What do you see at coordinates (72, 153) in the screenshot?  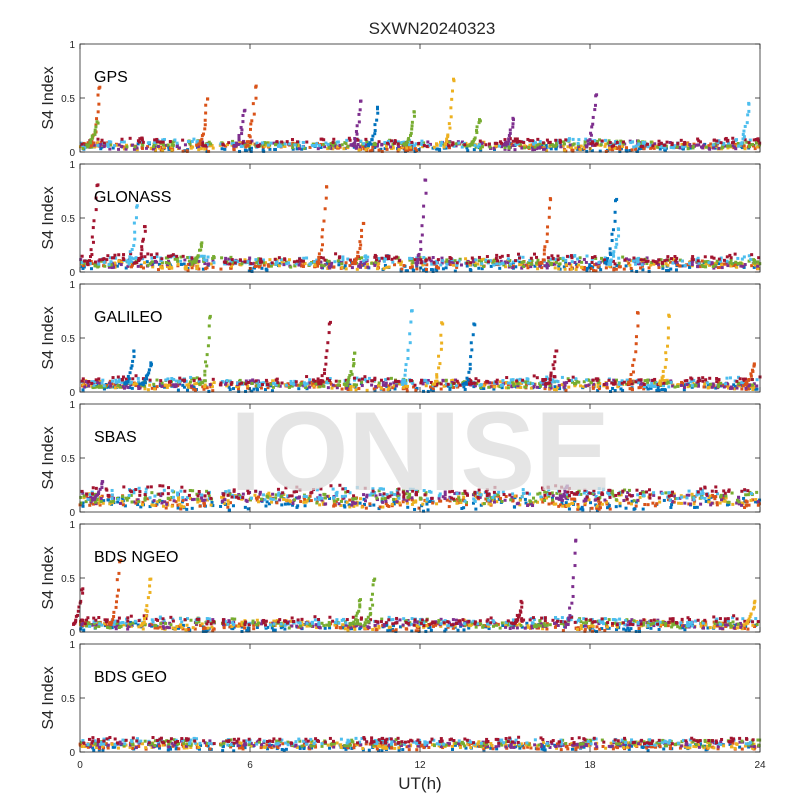 I see `y-tick-label: 0` at bounding box center [72, 153].